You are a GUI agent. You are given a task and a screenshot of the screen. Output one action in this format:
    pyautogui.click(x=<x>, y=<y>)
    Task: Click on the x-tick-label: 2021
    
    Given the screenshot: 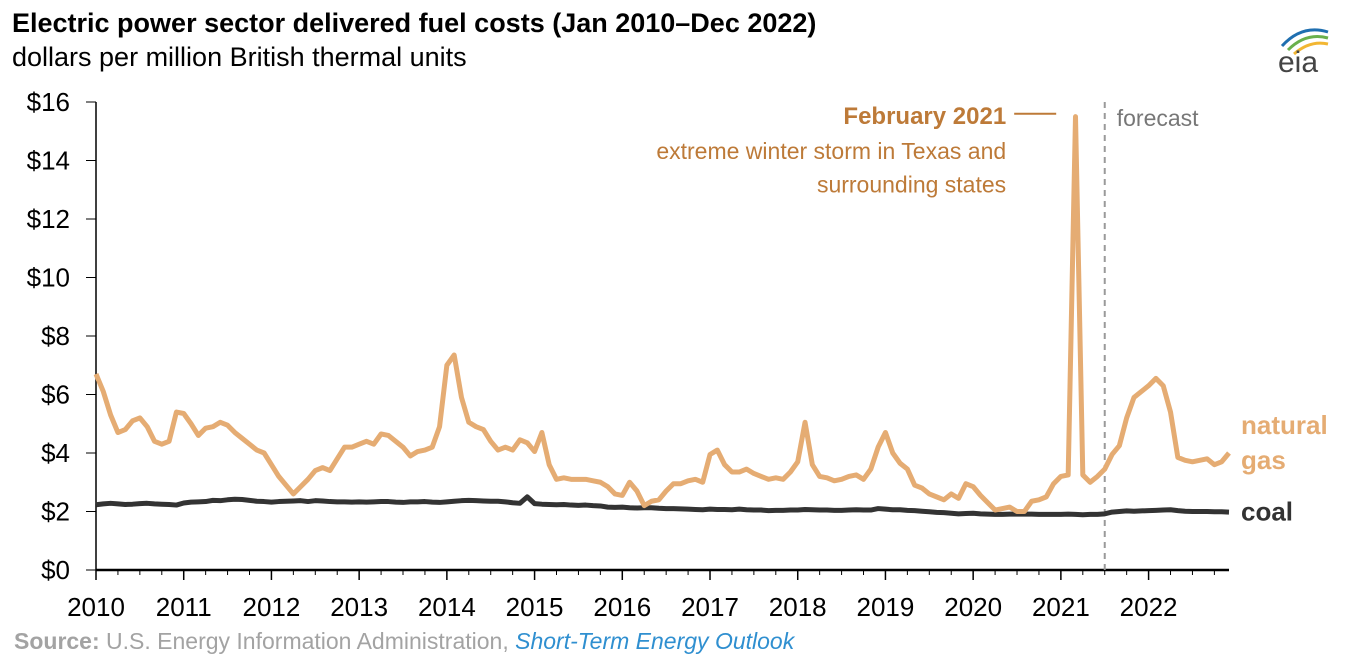 What is the action you would take?
    pyautogui.click(x=1061, y=607)
    